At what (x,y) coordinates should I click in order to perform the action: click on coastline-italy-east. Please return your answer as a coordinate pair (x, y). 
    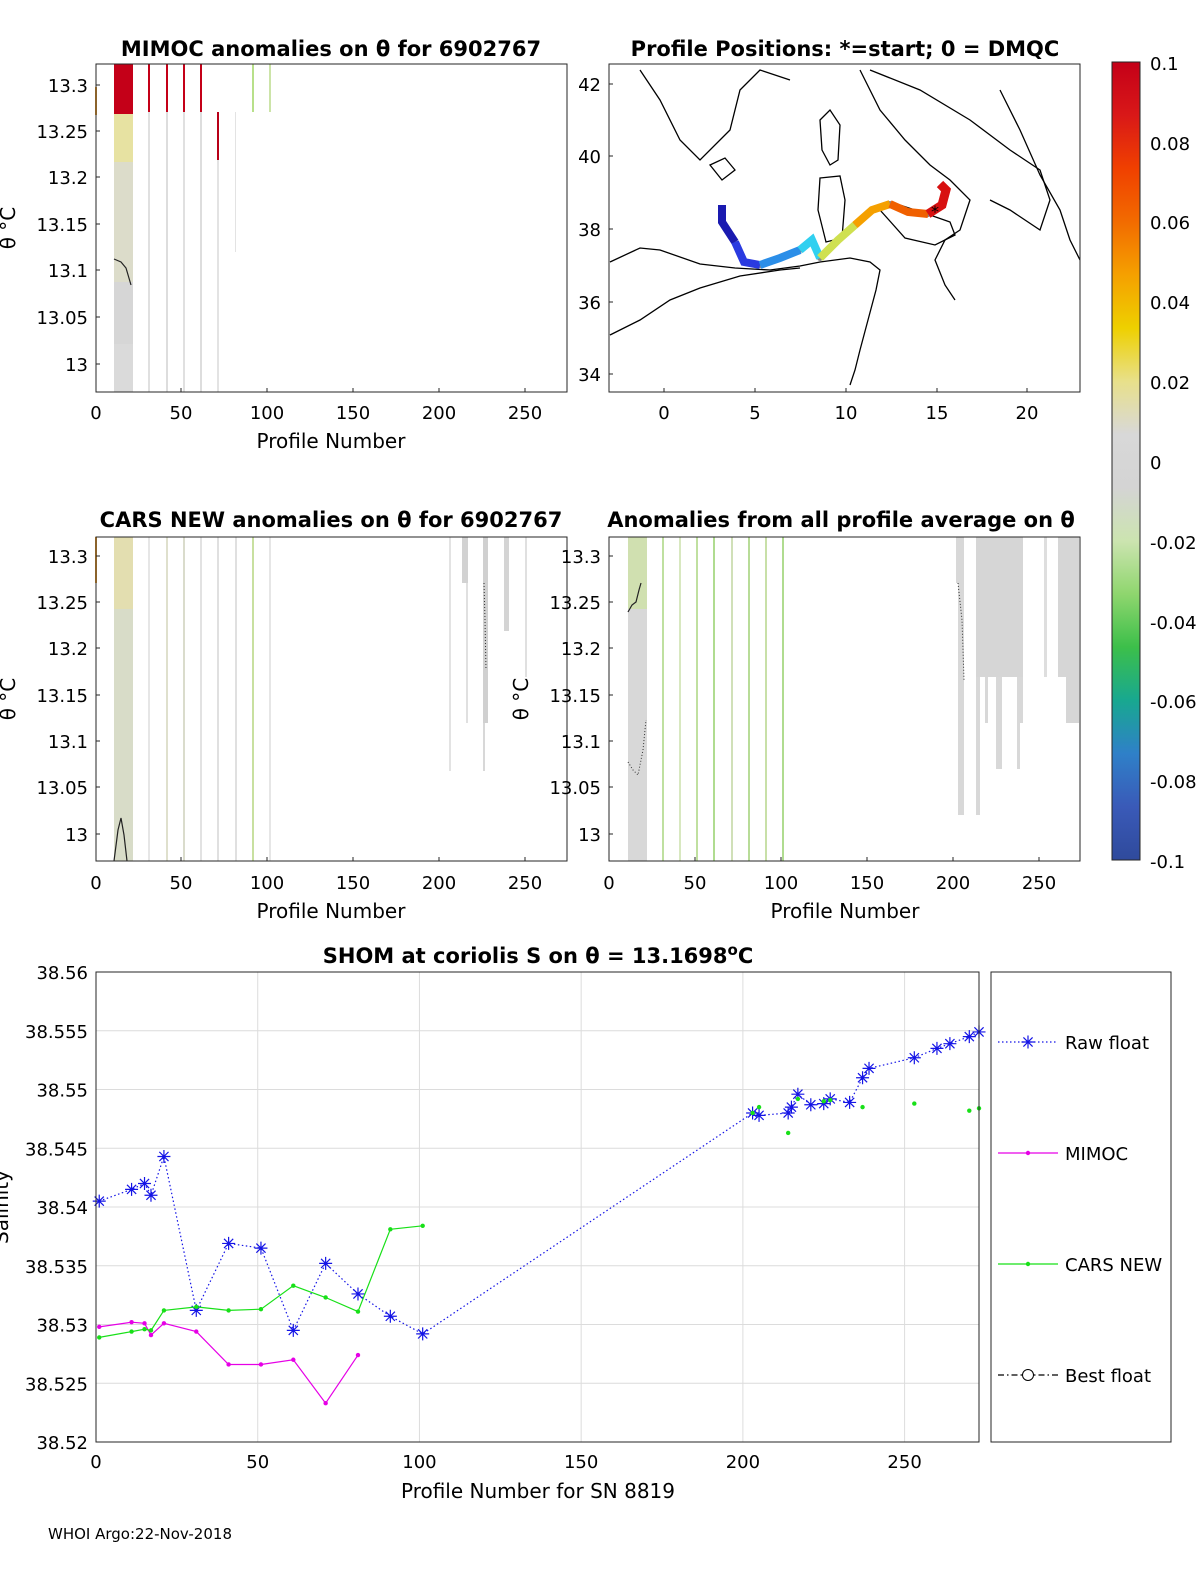
    Looking at the image, I should click on (960, 150).